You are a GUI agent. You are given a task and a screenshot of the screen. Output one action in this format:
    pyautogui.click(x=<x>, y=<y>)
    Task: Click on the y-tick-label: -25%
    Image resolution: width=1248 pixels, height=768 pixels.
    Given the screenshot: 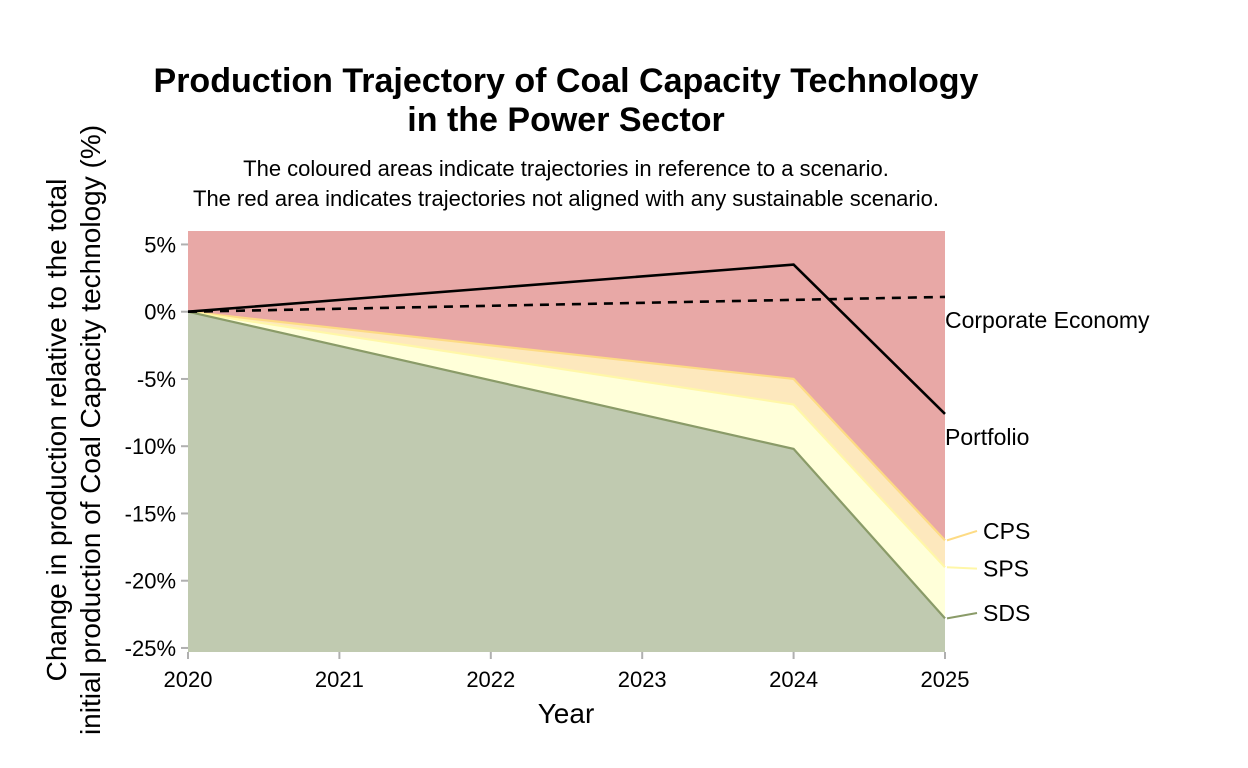 What is the action you would take?
    pyautogui.click(x=150, y=648)
    